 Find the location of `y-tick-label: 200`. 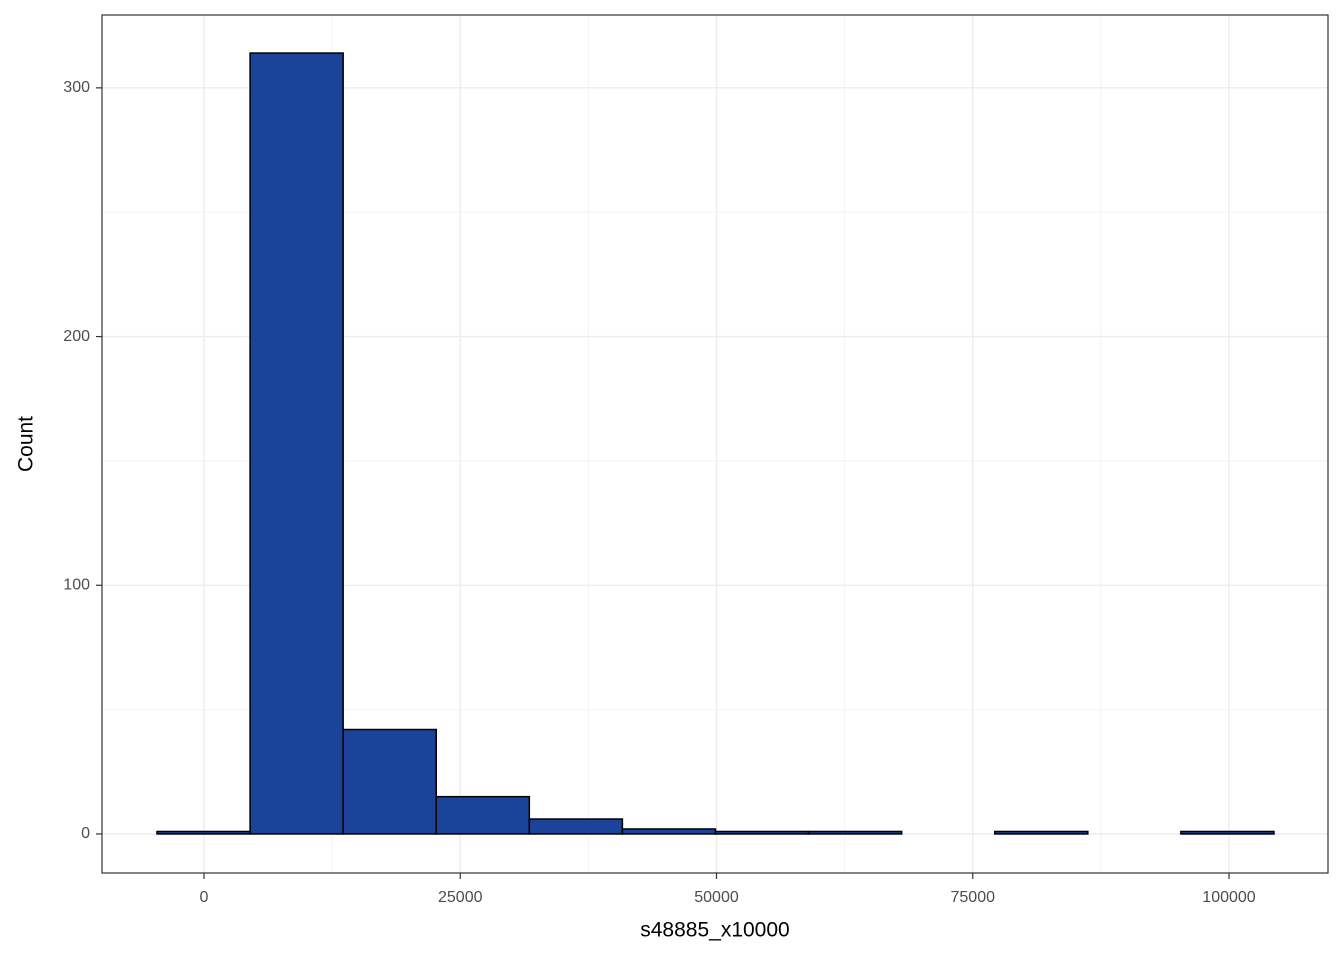

y-tick-label: 200 is located at coordinates (76, 336).